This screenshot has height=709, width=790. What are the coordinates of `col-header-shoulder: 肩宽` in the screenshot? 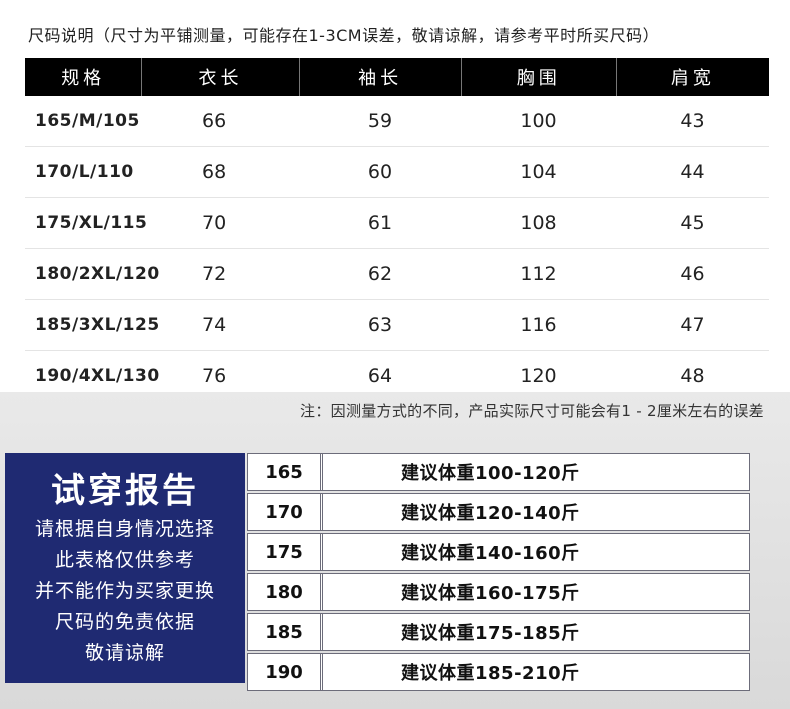 It's located at (692, 78).